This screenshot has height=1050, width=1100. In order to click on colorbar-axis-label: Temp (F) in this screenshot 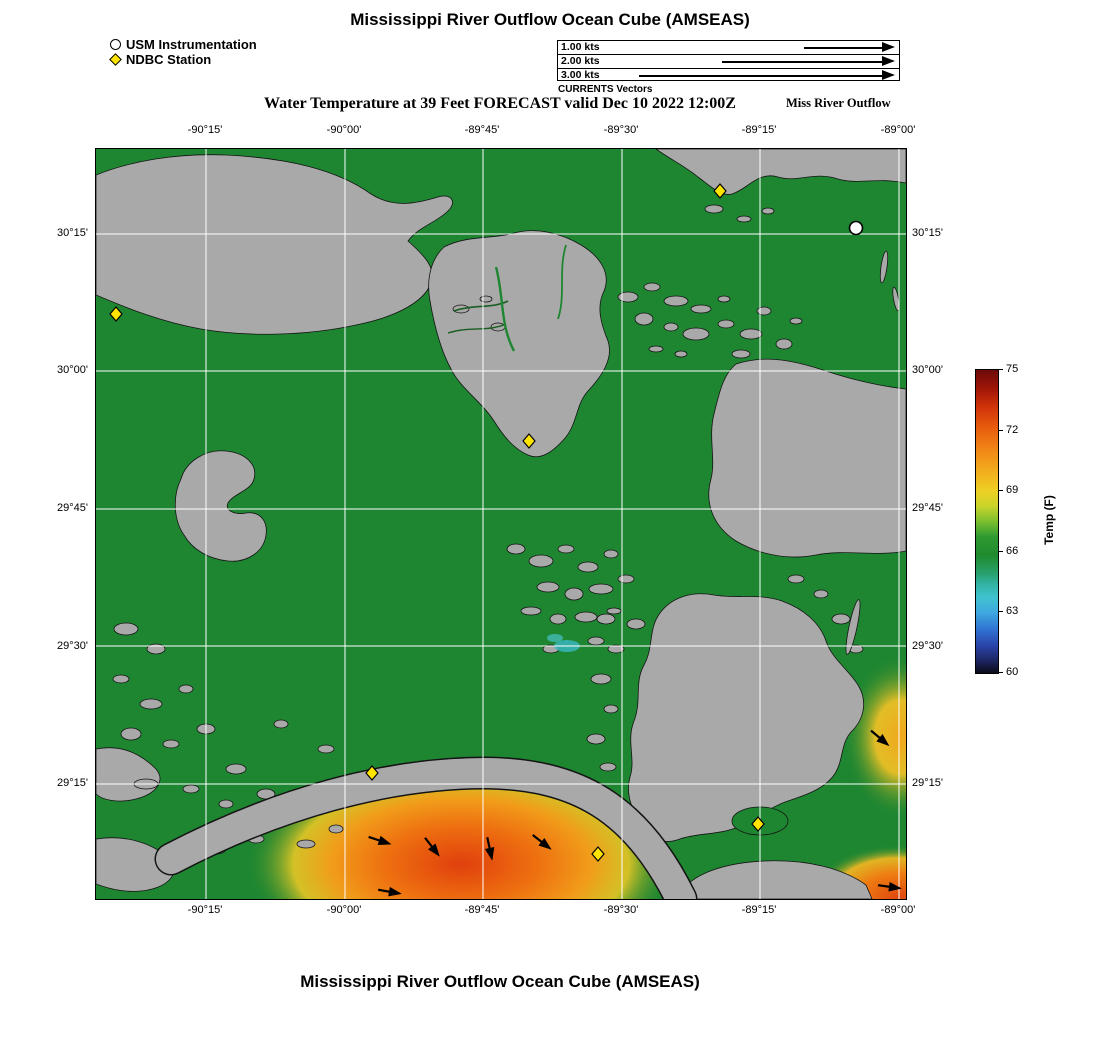, I will do `click(1049, 520)`.